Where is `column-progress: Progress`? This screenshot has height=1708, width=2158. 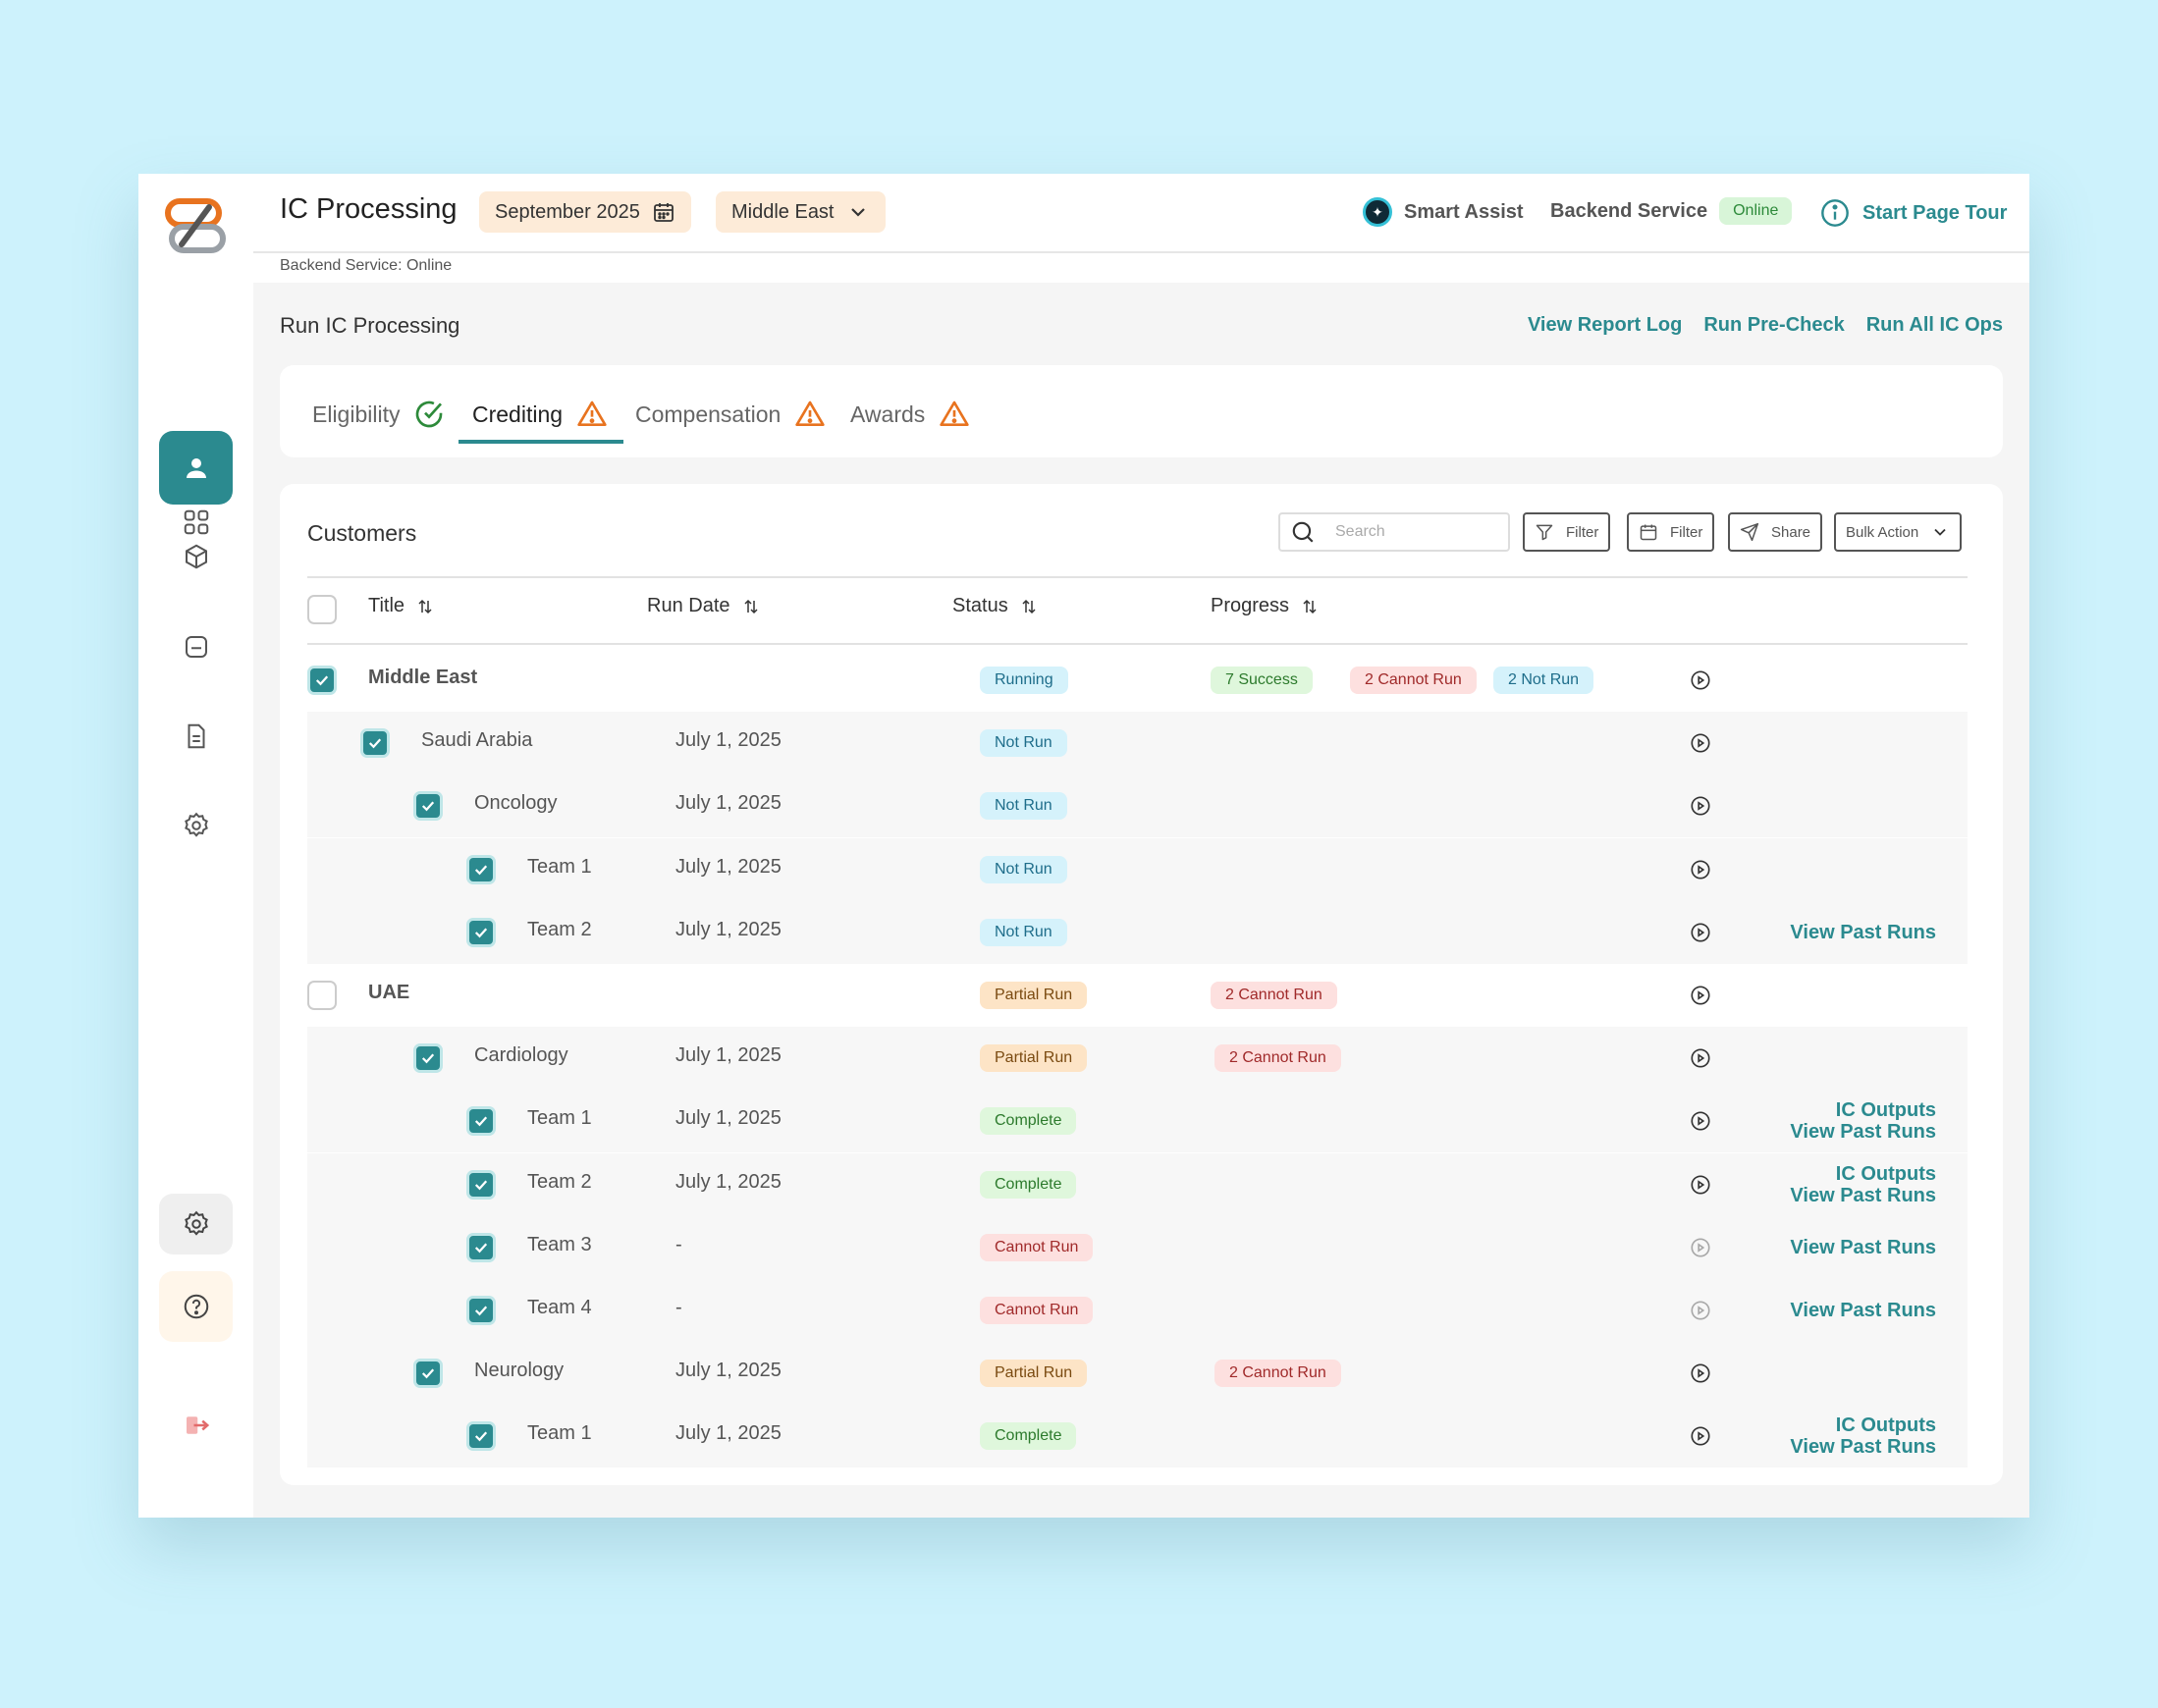
column-progress: Progress is located at coordinates (1265, 606).